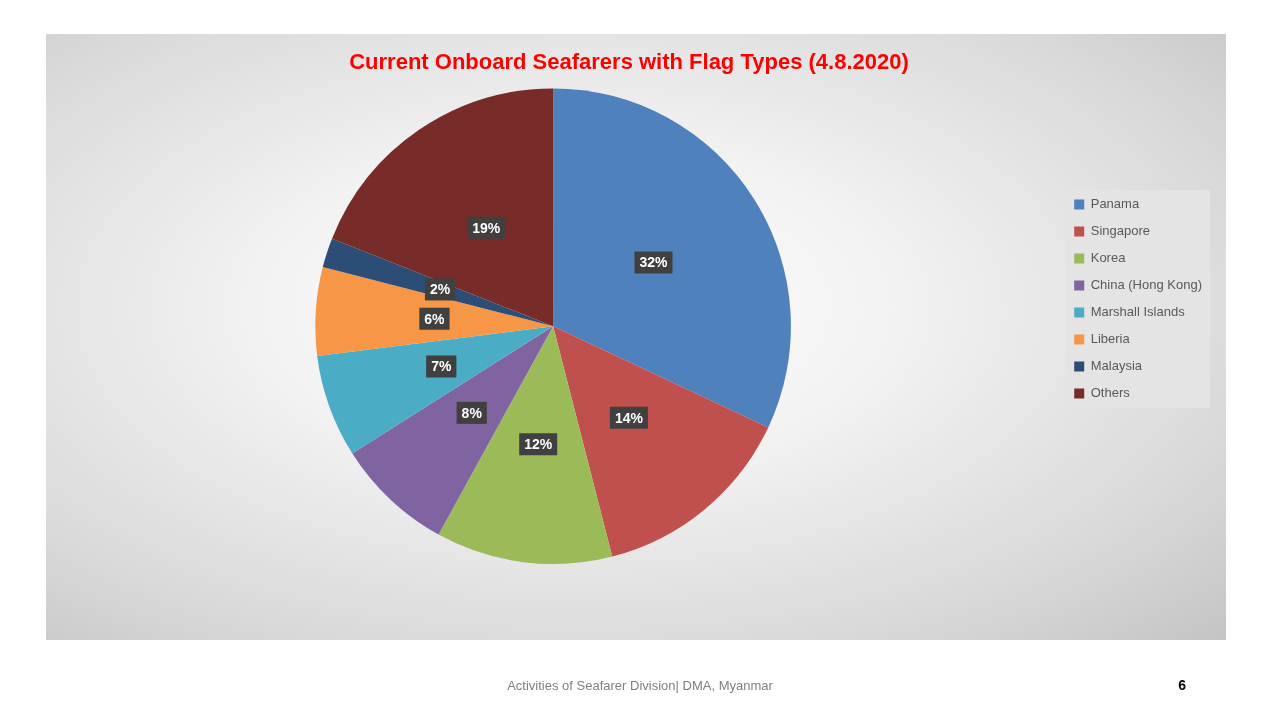 Image resolution: width=1280 pixels, height=720 pixels. What do you see at coordinates (1115, 204) in the screenshot?
I see `legend-label: Panama` at bounding box center [1115, 204].